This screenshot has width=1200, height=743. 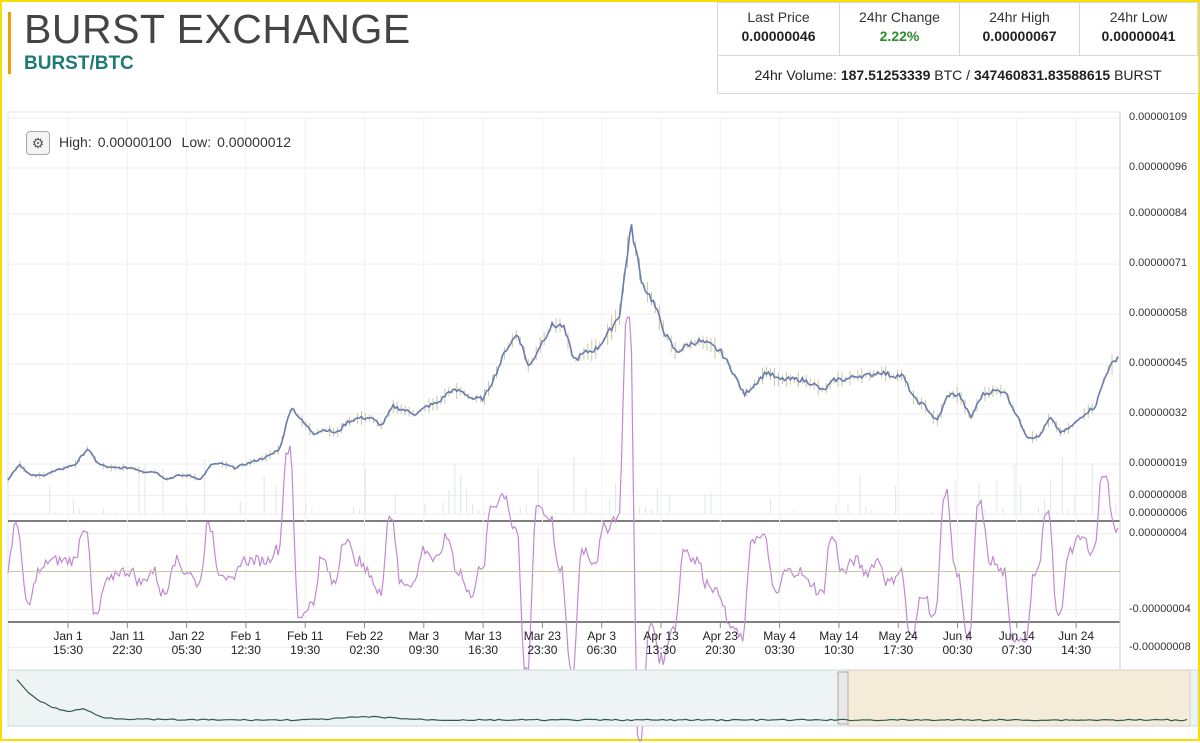 What do you see at coordinates (1019, 698) in the screenshot?
I see `navigator-selection` at bounding box center [1019, 698].